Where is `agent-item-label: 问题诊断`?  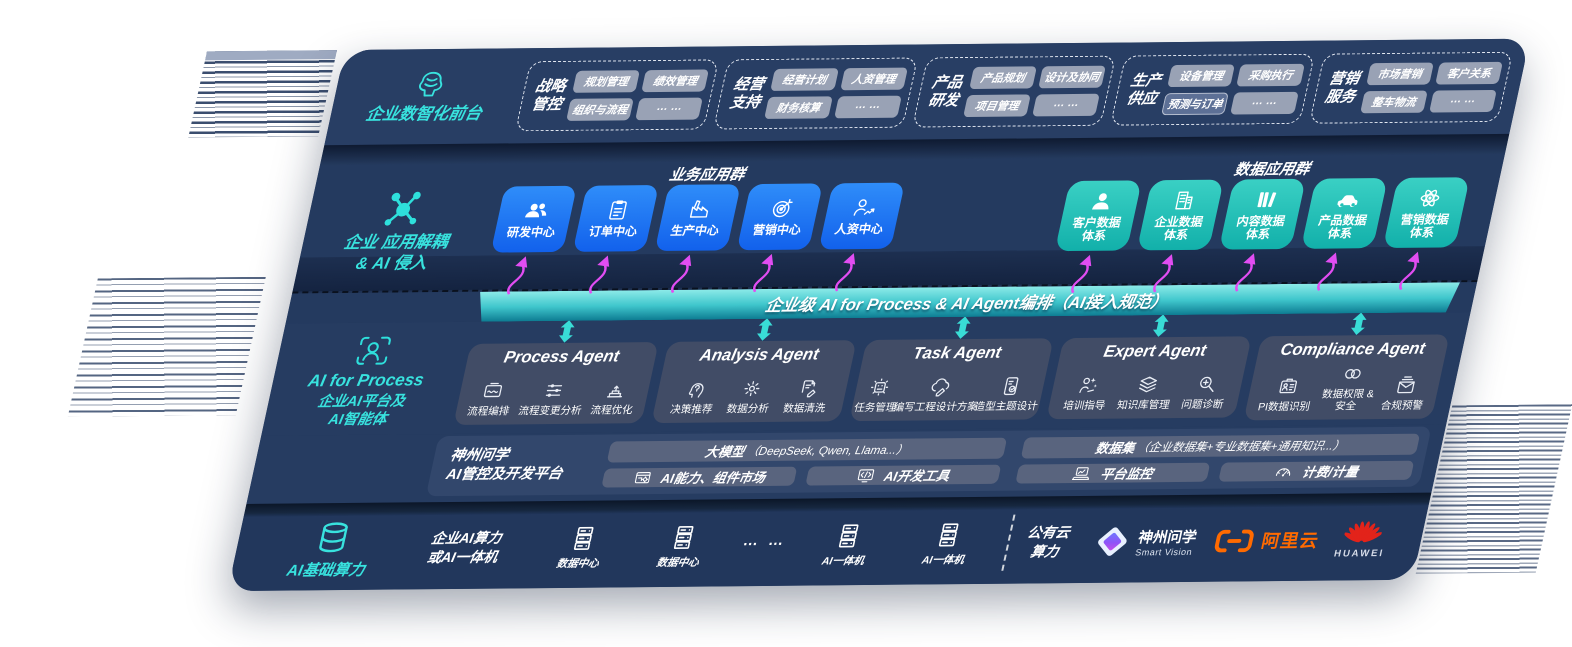 agent-item-label: 问题诊断 is located at coordinates (1202, 404).